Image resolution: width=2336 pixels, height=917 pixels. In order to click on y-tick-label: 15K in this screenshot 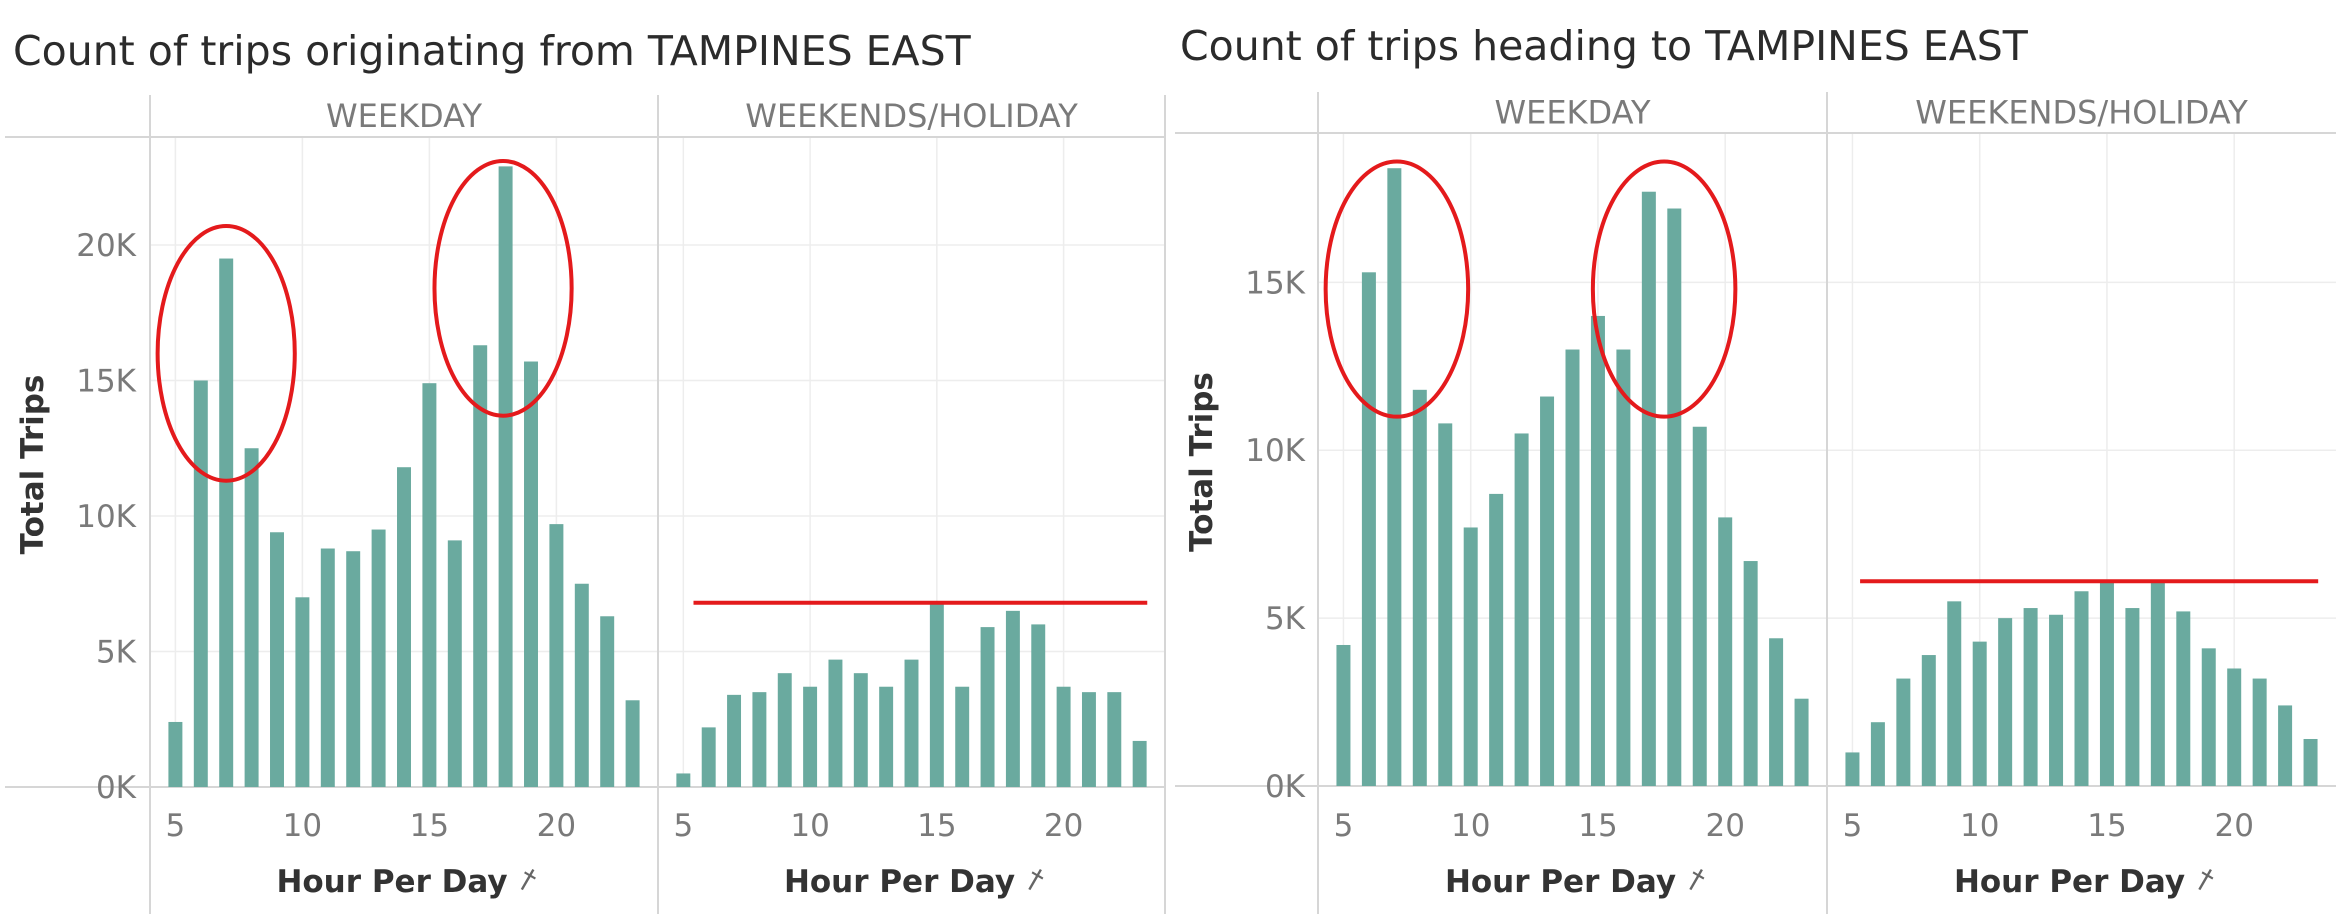, I will do `click(106, 381)`.